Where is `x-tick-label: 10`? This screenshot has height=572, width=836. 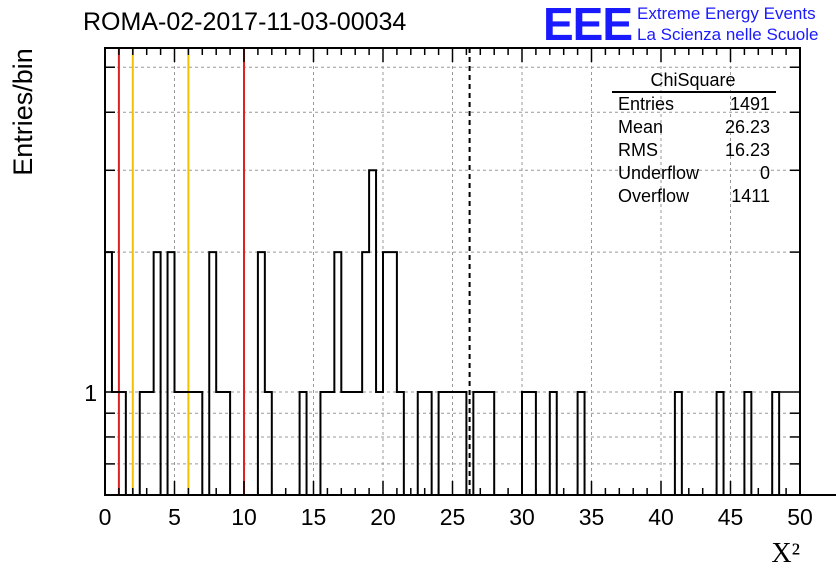 x-tick-label: 10 is located at coordinates (244, 517).